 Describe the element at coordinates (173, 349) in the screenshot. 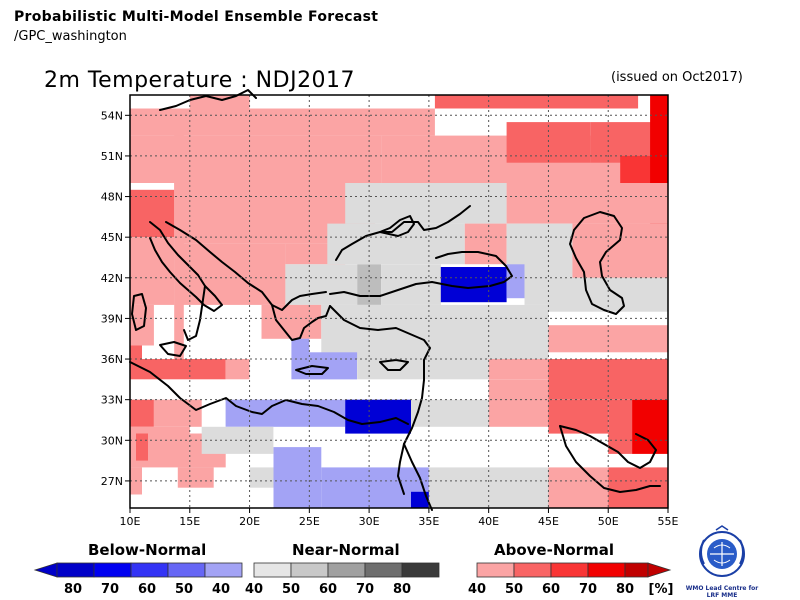

I see `coastline-sicily` at that location.